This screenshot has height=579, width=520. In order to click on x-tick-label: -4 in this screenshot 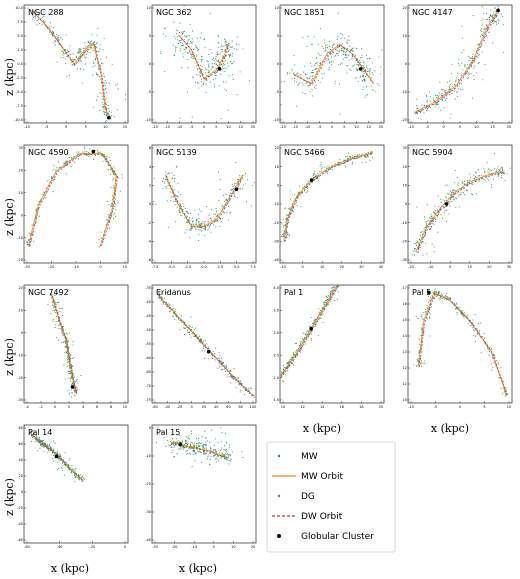, I will do `click(27, 407)`.